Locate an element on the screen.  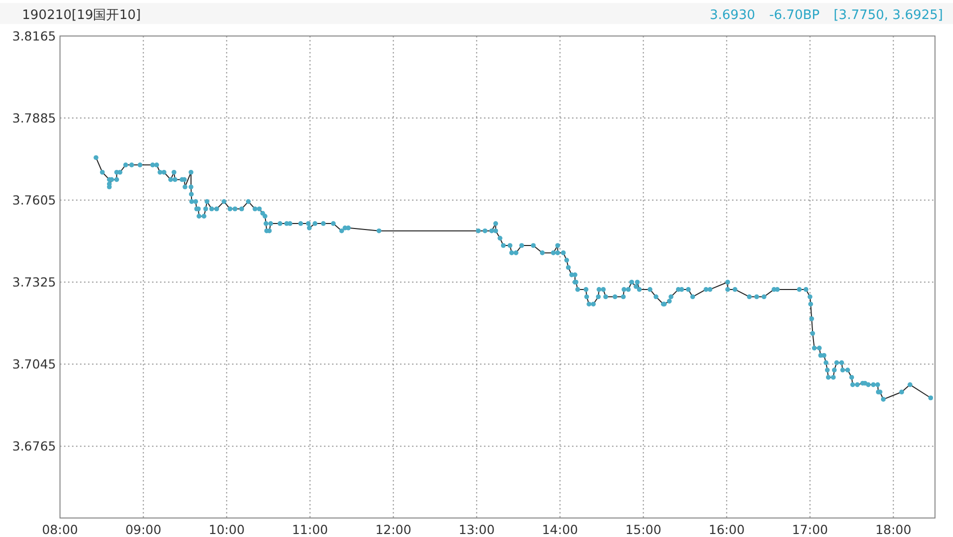
x-tick-label: 13:00 is located at coordinates (476, 529).